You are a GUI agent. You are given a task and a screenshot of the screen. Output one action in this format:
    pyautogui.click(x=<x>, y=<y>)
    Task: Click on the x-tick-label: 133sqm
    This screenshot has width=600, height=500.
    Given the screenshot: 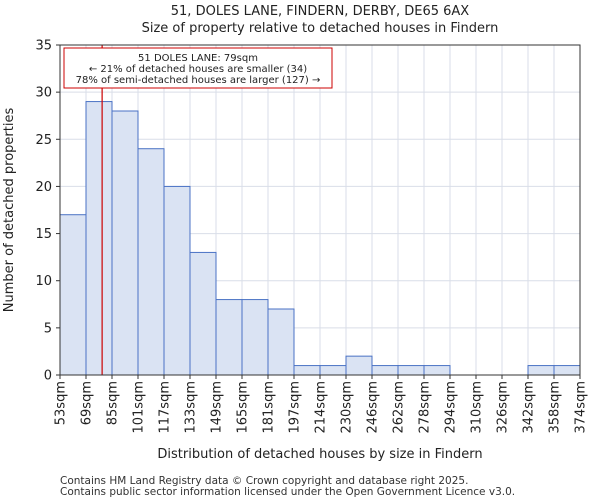 What is the action you would take?
    pyautogui.click(x=191, y=407)
    